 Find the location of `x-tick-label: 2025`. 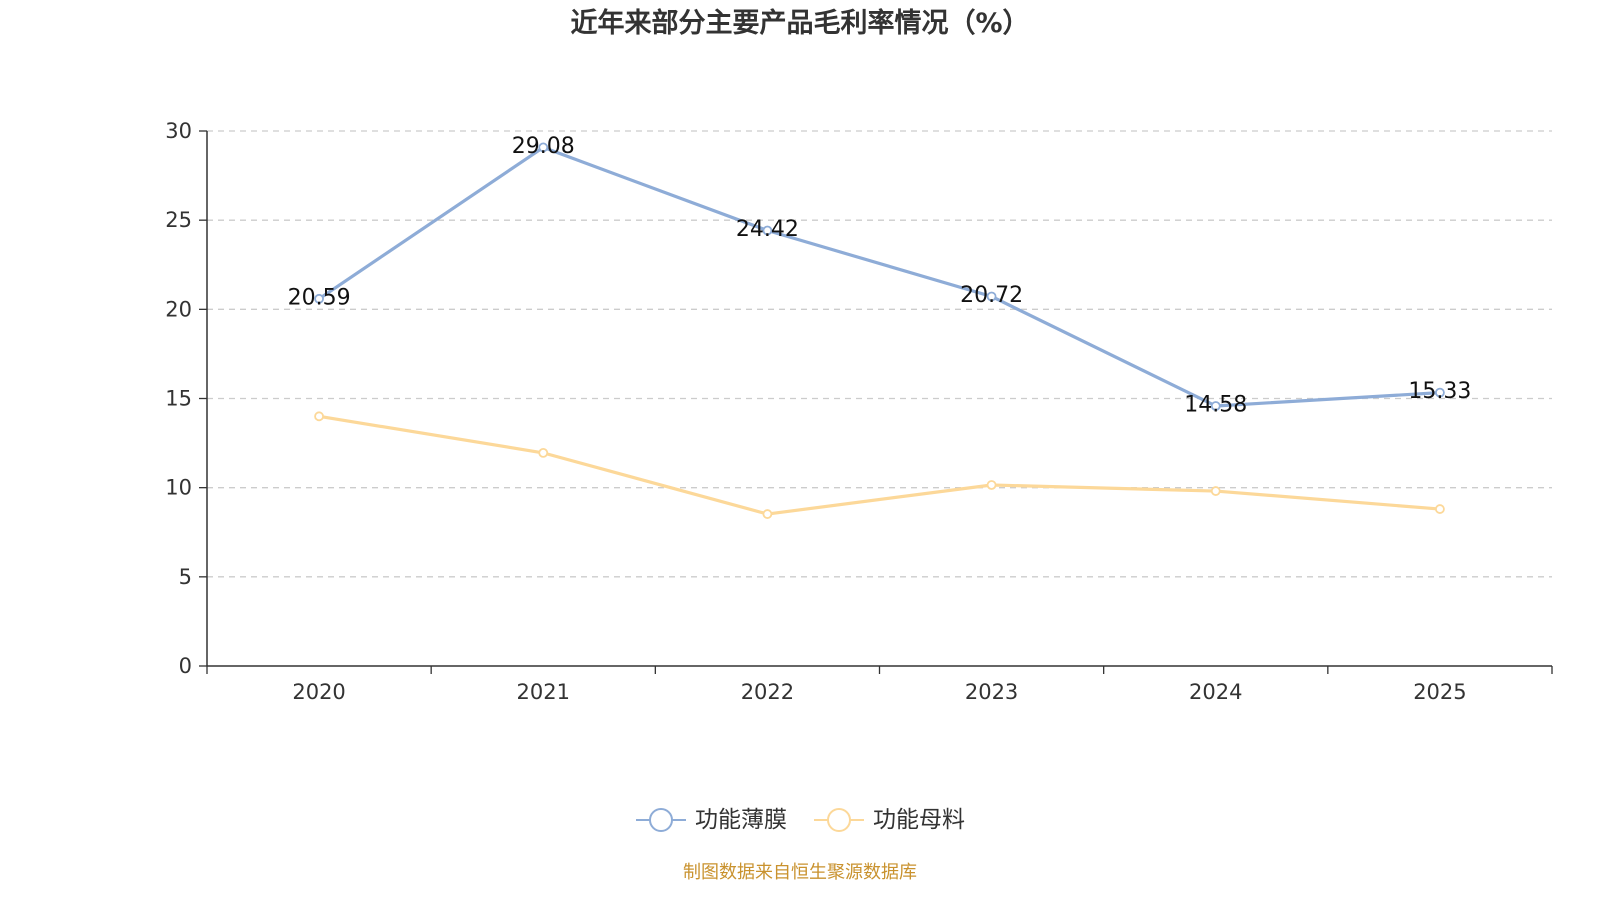

x-tick-label: 2025 is located at coordinates (1439, 692).